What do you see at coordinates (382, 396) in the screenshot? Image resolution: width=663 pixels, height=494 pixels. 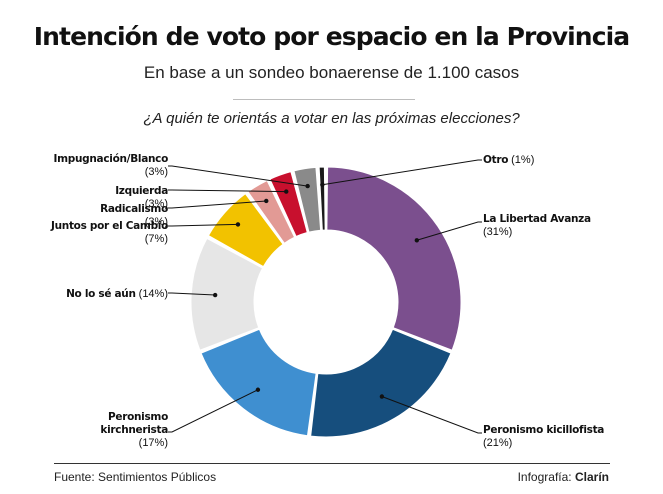 I see `leader-dot-kicillofista` at bounding box center [382, 396].